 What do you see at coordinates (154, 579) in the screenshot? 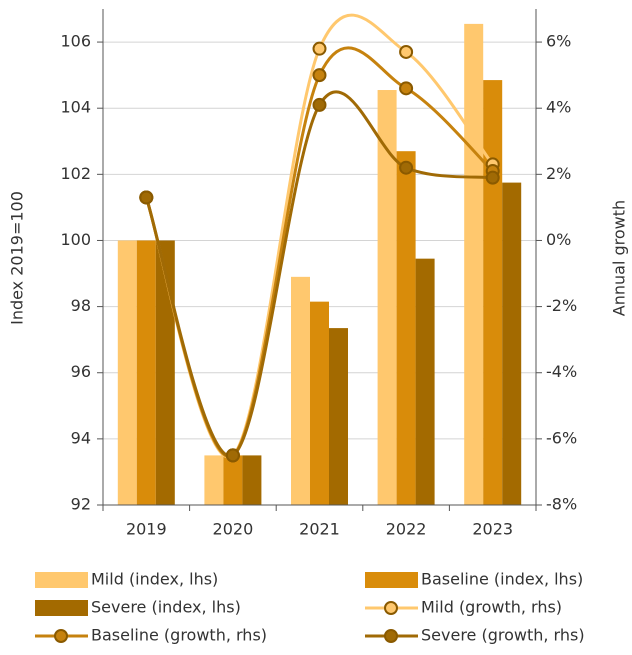
I see `legend-label: Mild (index, lhs)` at bounding box center [154, 579].